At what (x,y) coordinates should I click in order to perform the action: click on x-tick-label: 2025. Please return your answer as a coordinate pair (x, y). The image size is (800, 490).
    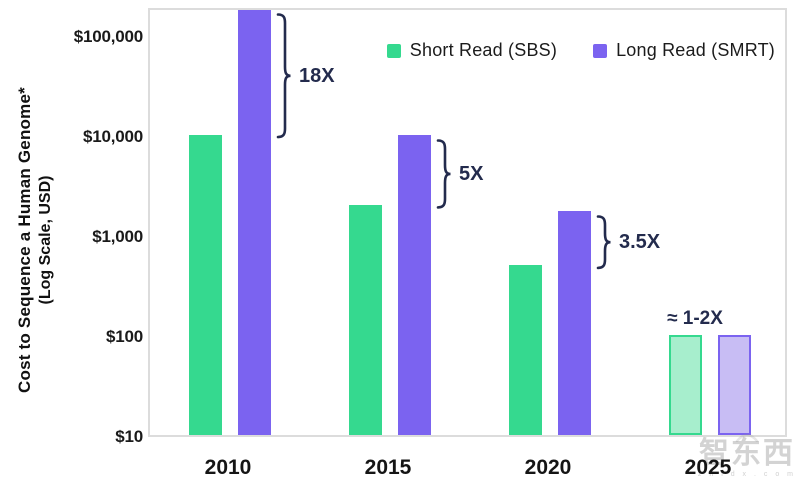
    Looking at the image, I should click on (708, 467).